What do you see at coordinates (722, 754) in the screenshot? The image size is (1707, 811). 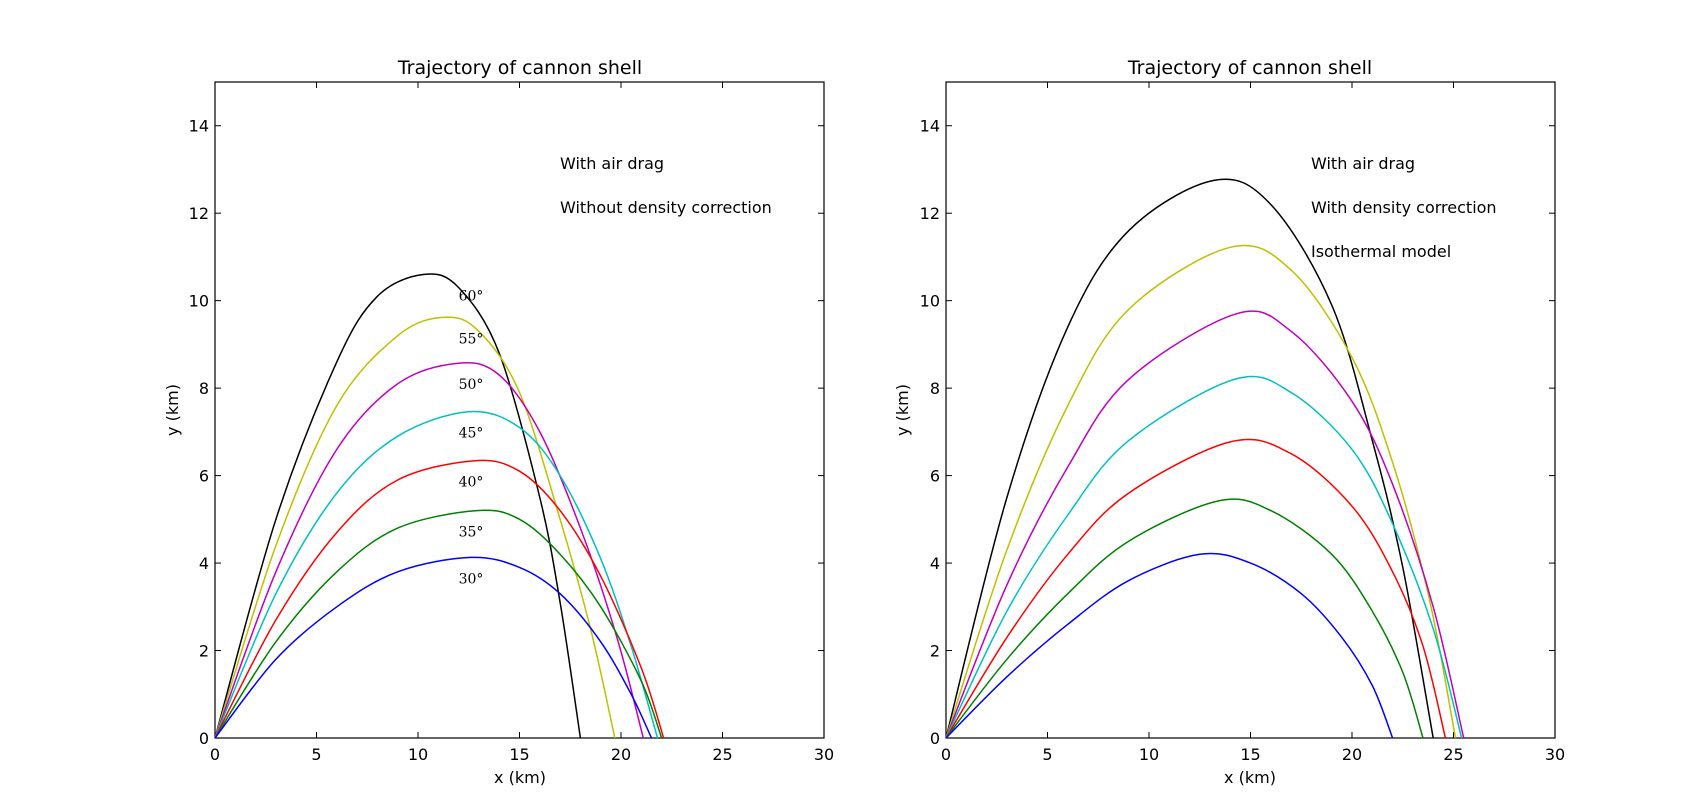 I see `left-x-tick-label: 25` at bounding box center [722, 754].